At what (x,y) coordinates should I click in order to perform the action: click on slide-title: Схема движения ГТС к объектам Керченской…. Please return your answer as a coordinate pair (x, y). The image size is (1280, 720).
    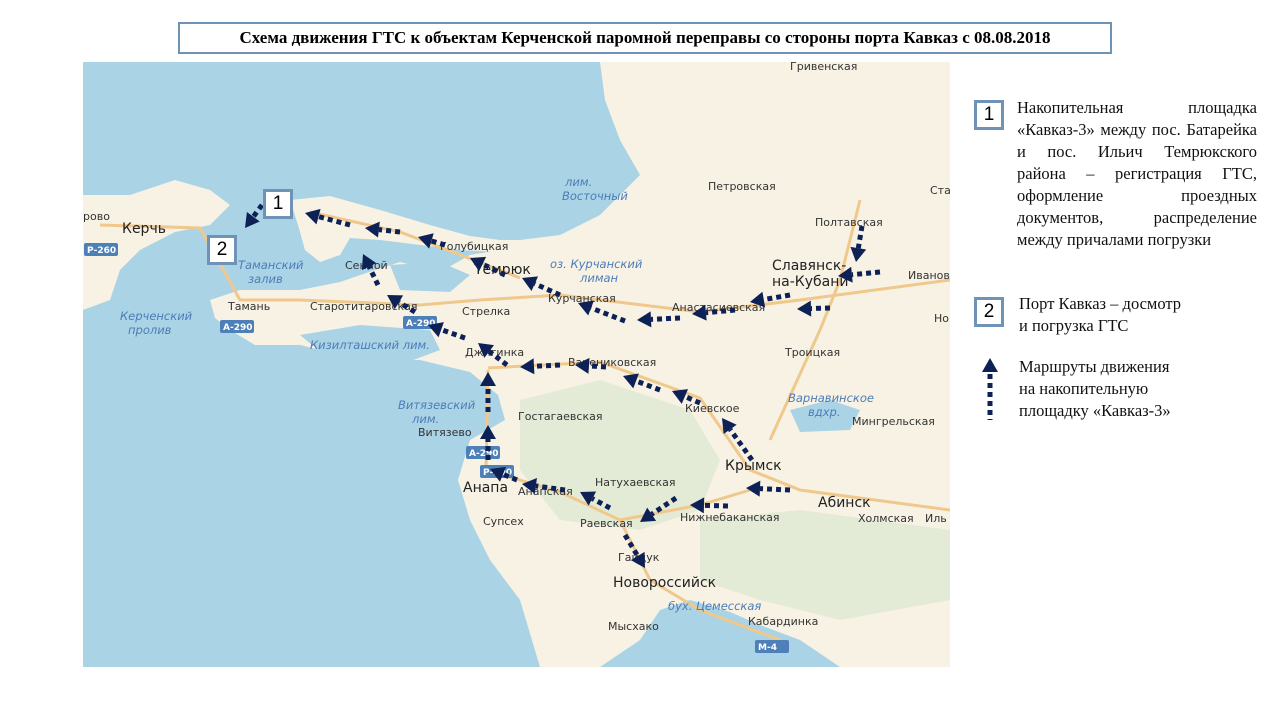
    Looking at the image, I should click on (645, 38).